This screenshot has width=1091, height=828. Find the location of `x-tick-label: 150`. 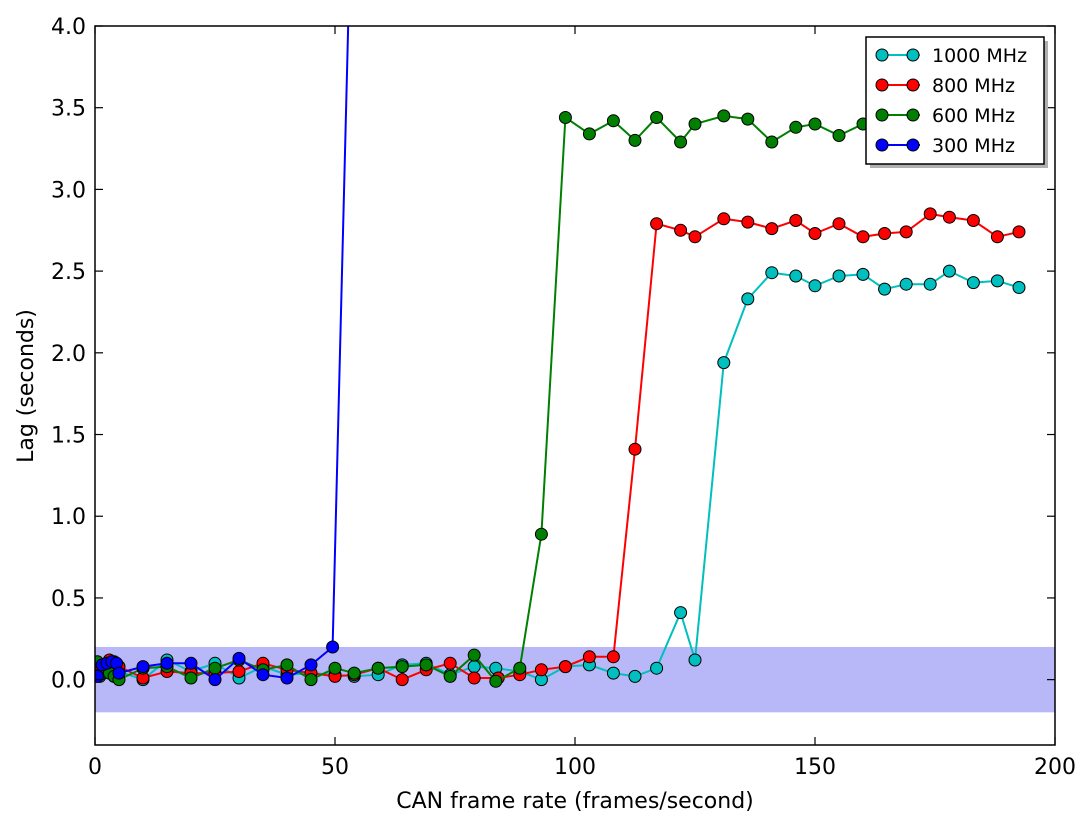

x-tick-label: 150 is located at coordinates (815, 767).